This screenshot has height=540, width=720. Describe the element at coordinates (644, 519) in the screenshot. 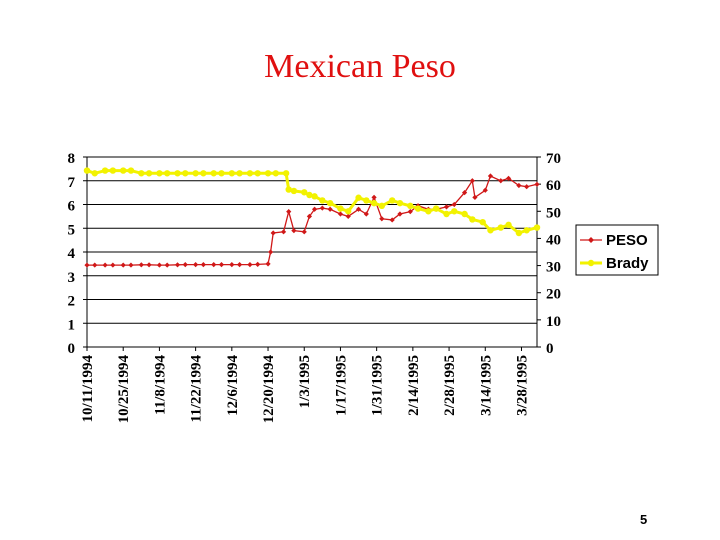

I see `slide-number: 5` at that location.